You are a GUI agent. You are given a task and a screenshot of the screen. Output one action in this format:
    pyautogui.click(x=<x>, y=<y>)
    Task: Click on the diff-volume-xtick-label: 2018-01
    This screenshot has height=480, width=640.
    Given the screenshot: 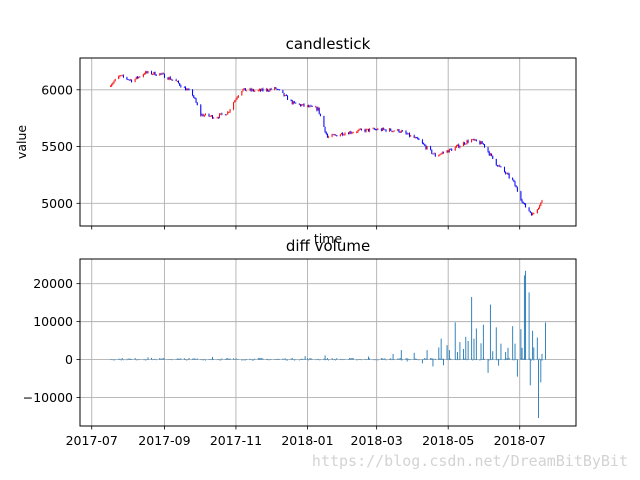 What is the action you would take?
    pyautogui.click(x=307, y=440)
    